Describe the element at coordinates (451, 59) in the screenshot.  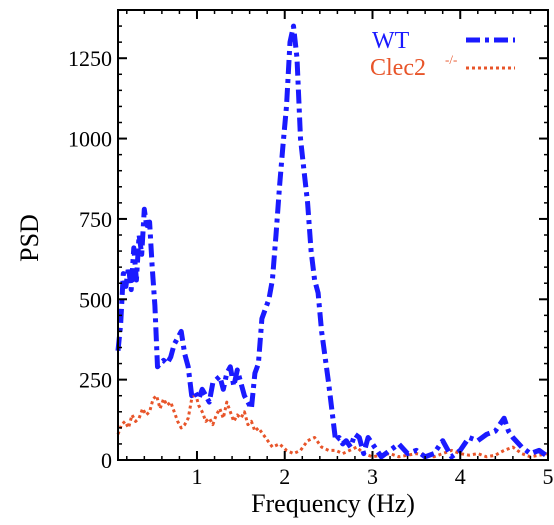
I see `legend-superscript-clec2: -/-` at that location.